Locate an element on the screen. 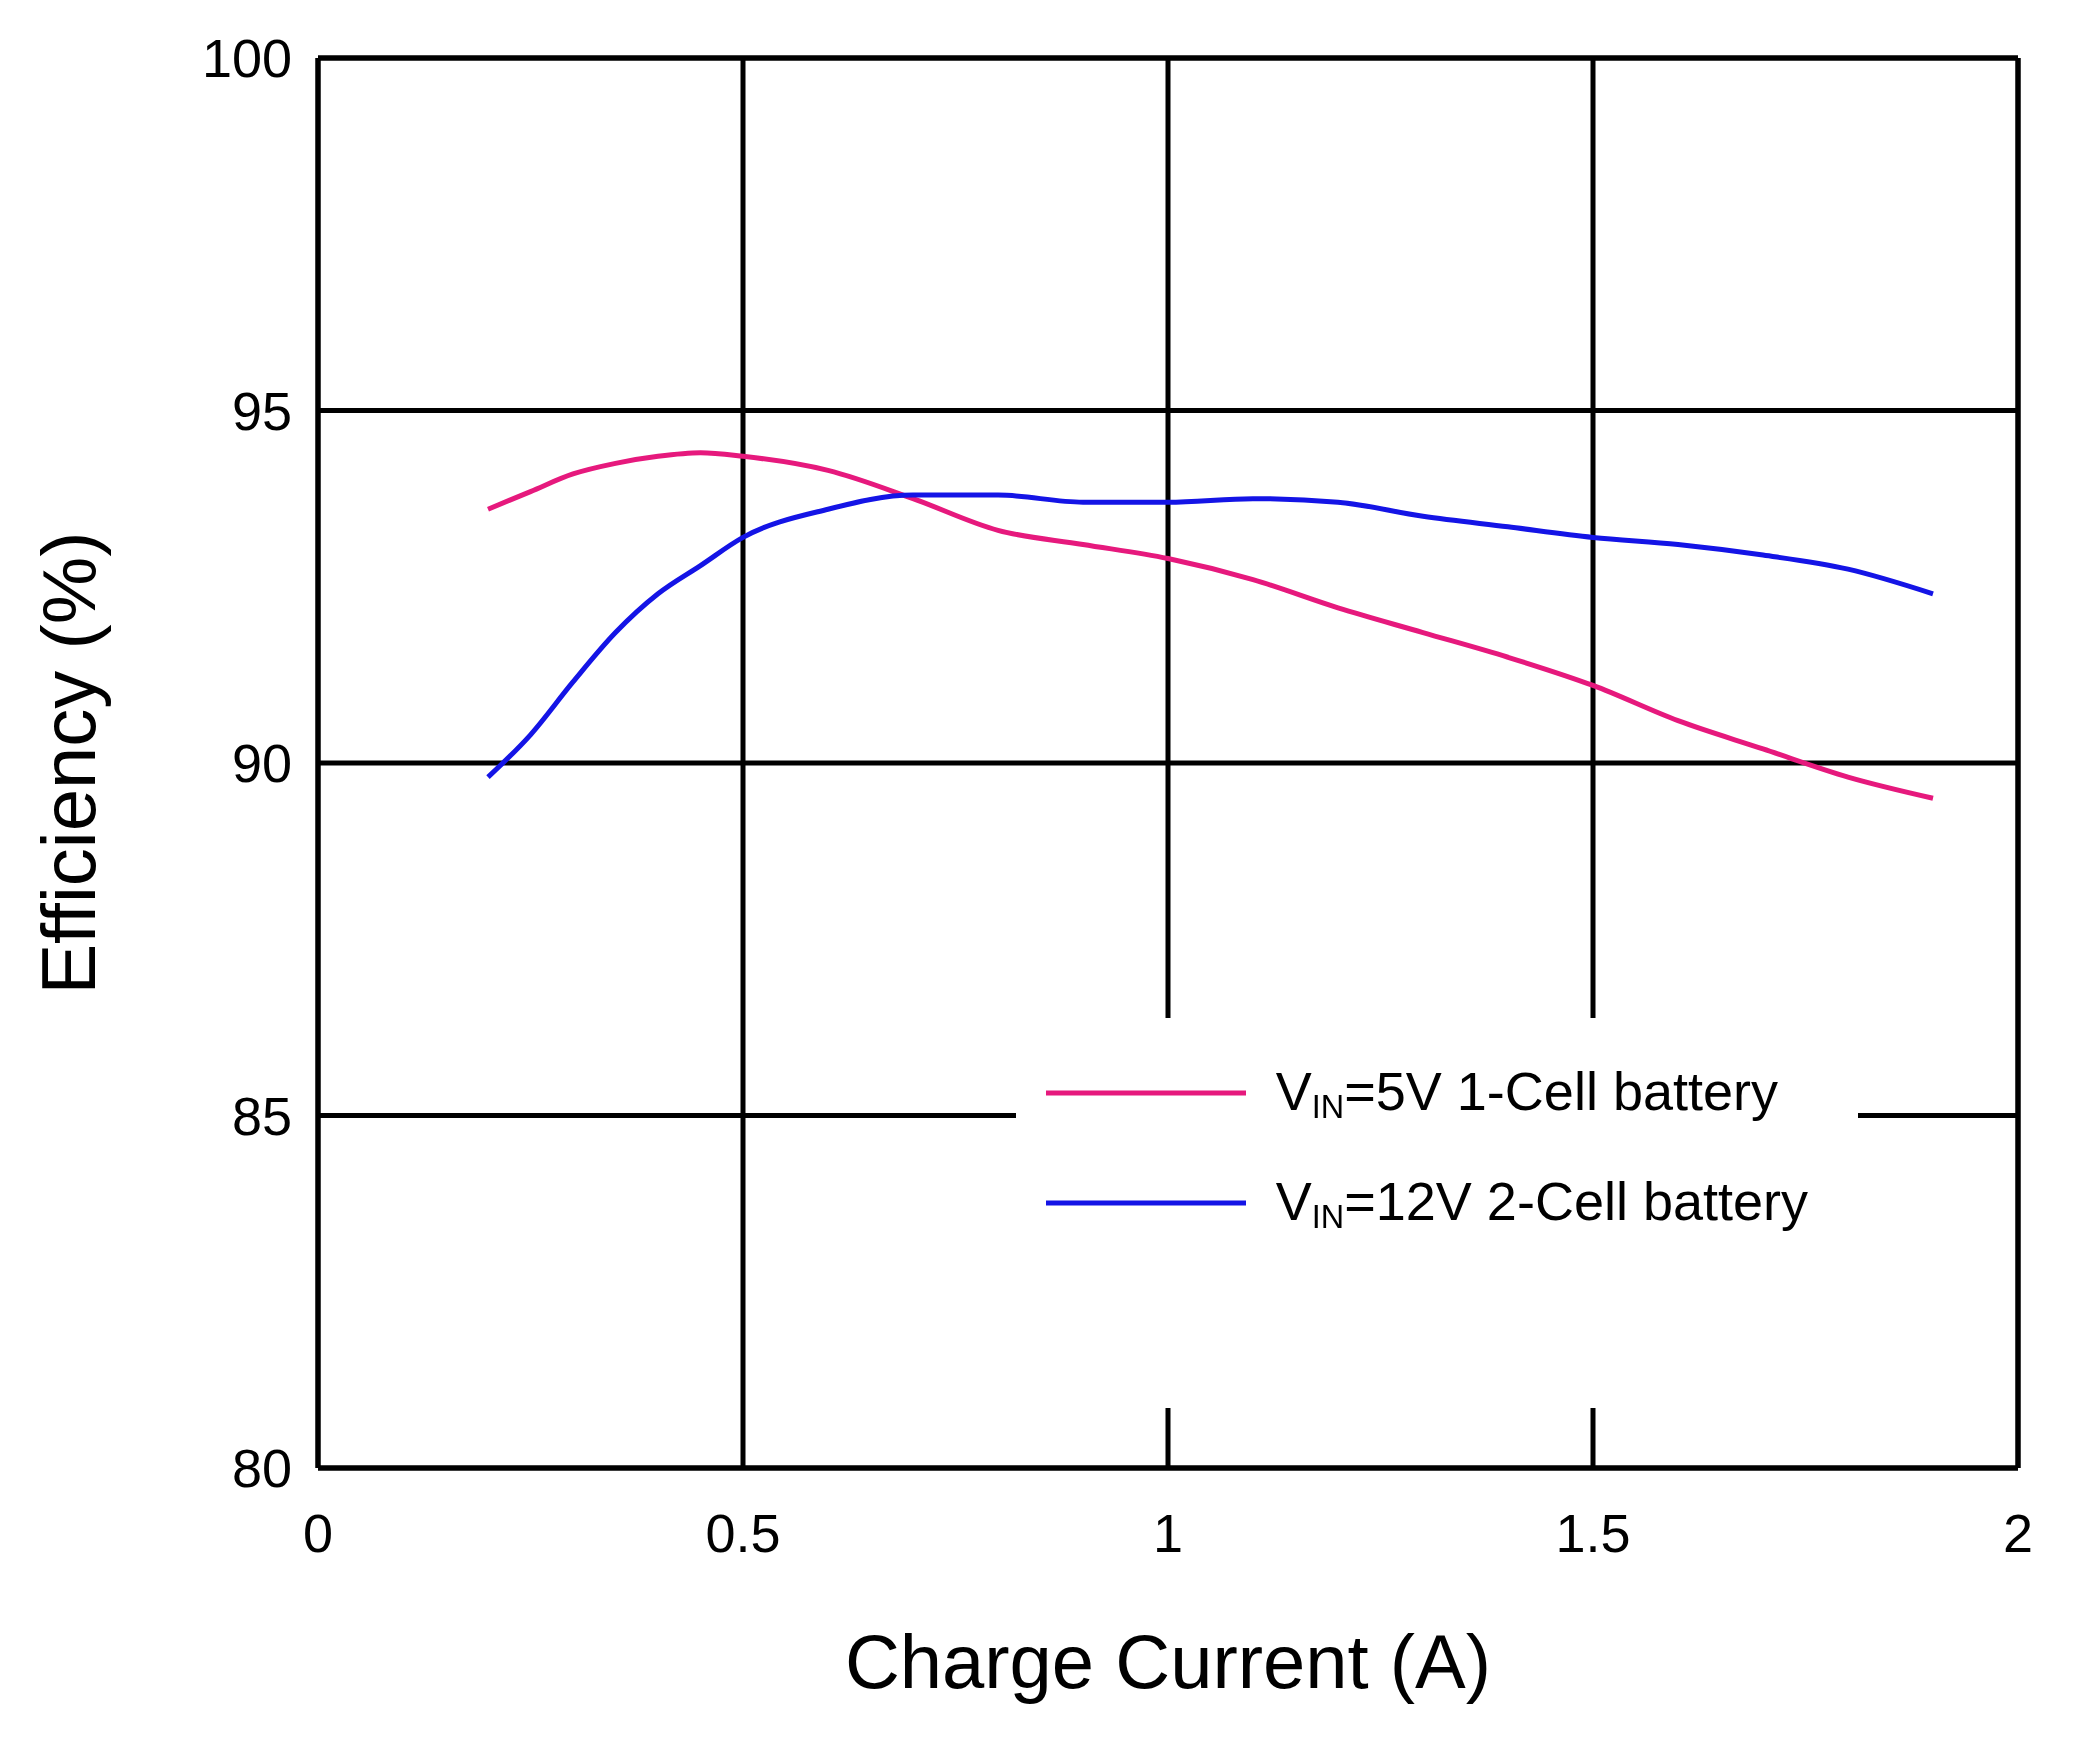 This screenshot has height=1750, width=2079. y-tick-label: 90 is located at coordinates (261, 763).